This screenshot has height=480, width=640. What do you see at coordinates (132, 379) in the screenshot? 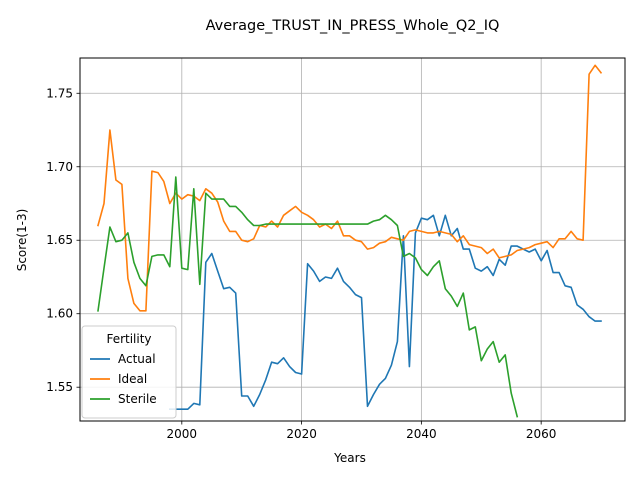
I see `legend-label-ideal: Ideal` at bounding box center [132, 379].